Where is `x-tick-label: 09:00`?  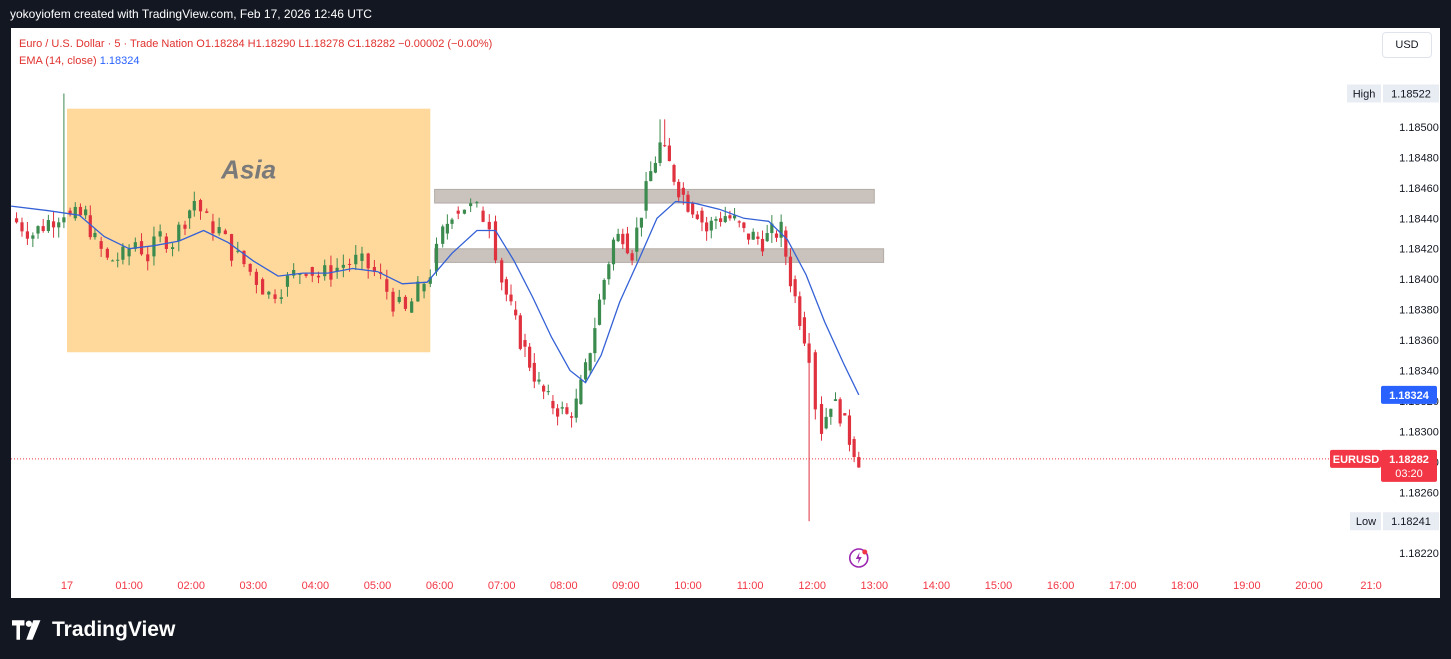
x-tick-label: 09:00 is located at coordinates (626, 586).